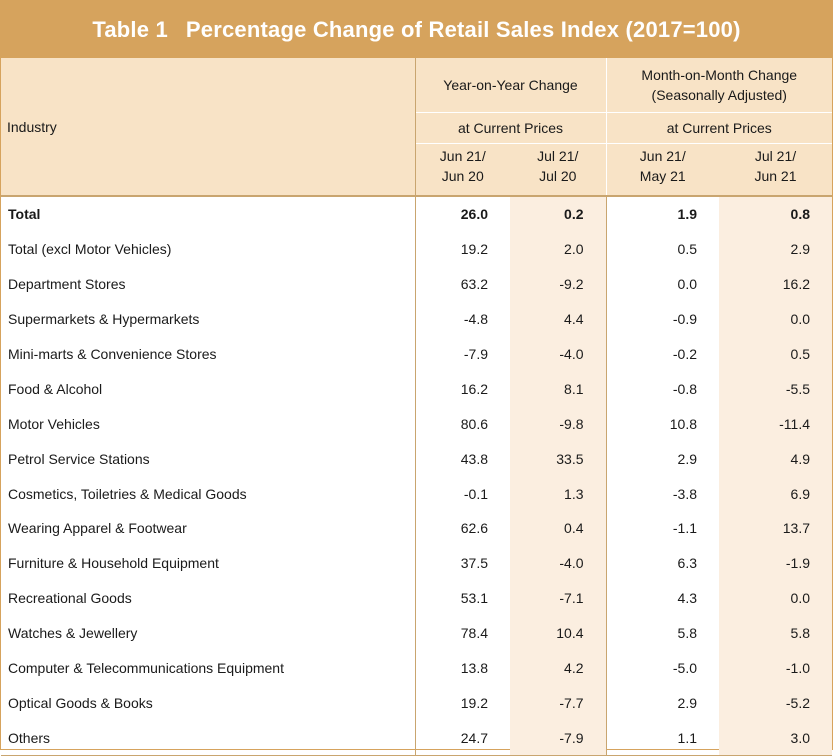  Describe the element at coordinates (775, 354) in the screenshot. I see `value-cell-col-4: 0.5` at that location.